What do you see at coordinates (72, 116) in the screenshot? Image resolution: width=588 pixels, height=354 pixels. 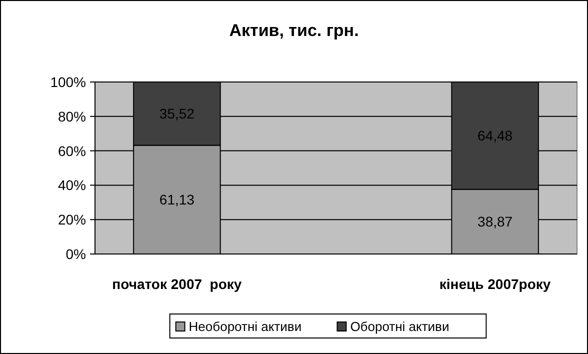 I see `y-tick-label: 80%` at bounding box center [72, 116].